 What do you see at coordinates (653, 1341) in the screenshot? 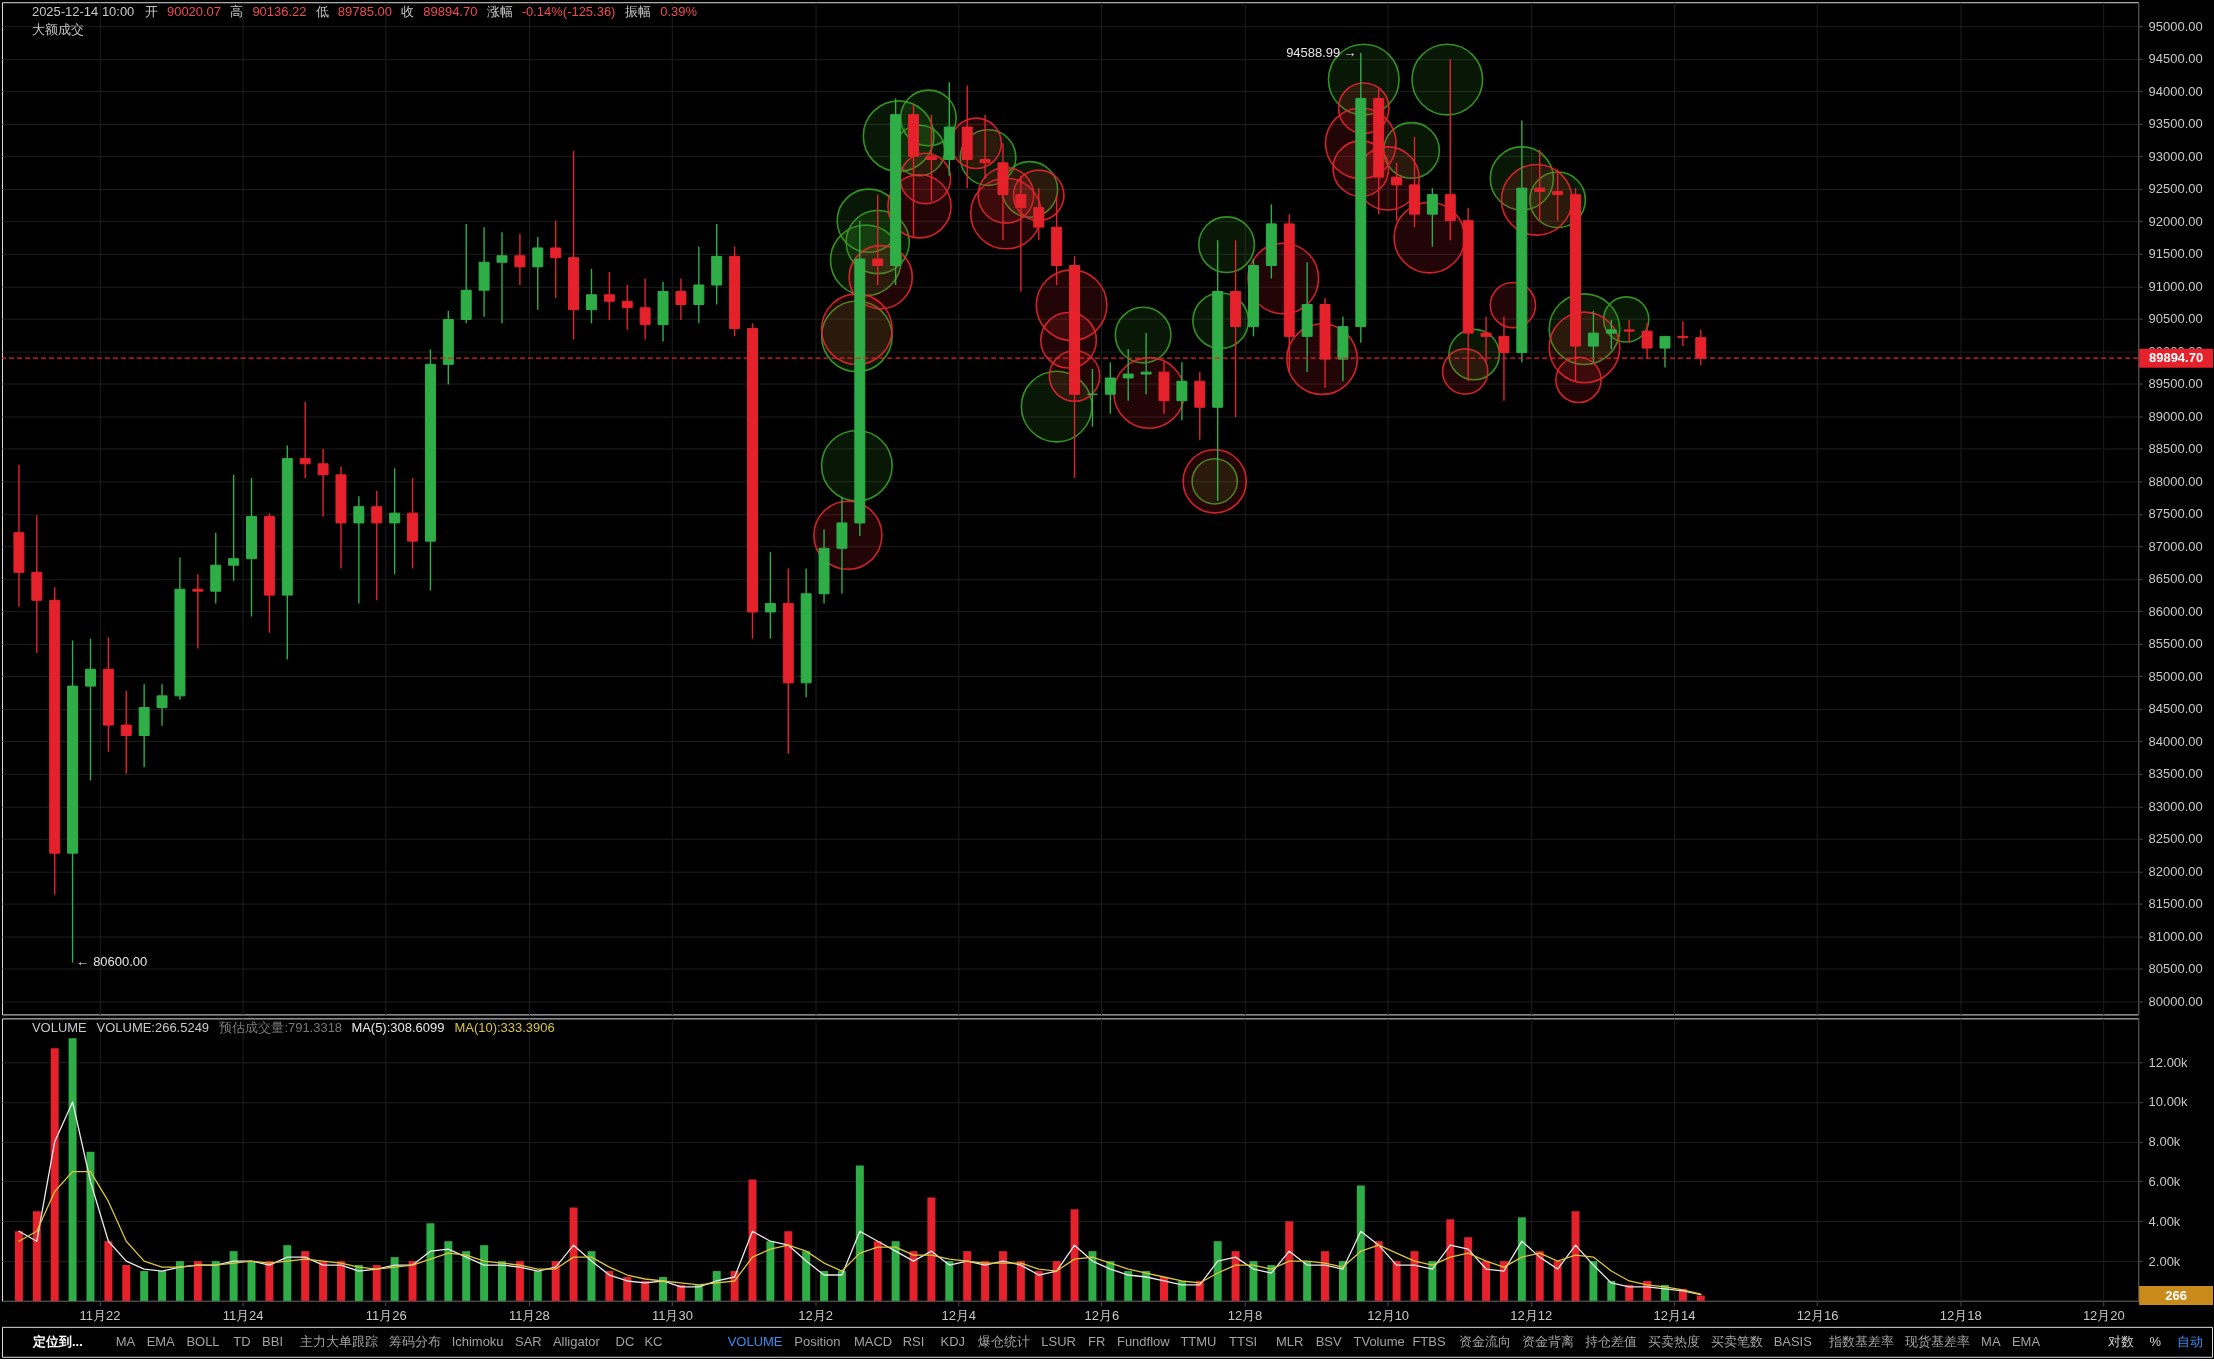
I see `text: KC` at bounding box center [653, 1341].